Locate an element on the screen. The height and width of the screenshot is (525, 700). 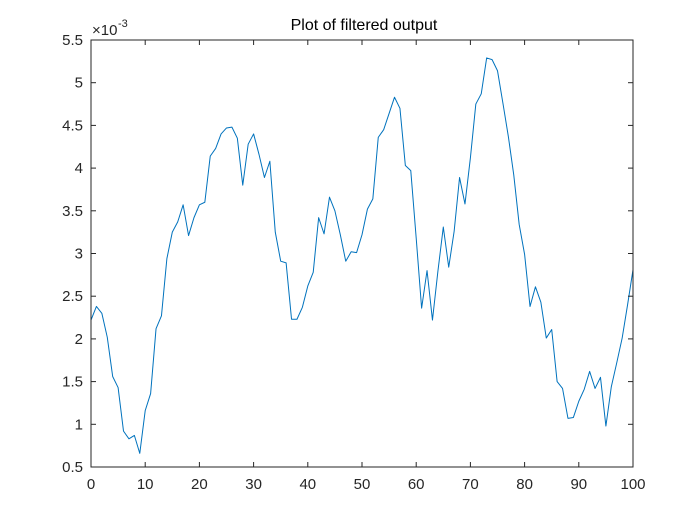
x-tick-label: 20 is located at coordinates (199, 484).